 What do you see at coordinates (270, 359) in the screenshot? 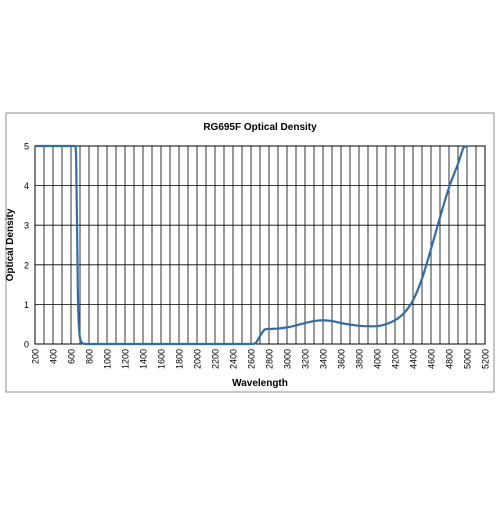
I see `x-tick-label: 2800` at bounding box center [270, 359].